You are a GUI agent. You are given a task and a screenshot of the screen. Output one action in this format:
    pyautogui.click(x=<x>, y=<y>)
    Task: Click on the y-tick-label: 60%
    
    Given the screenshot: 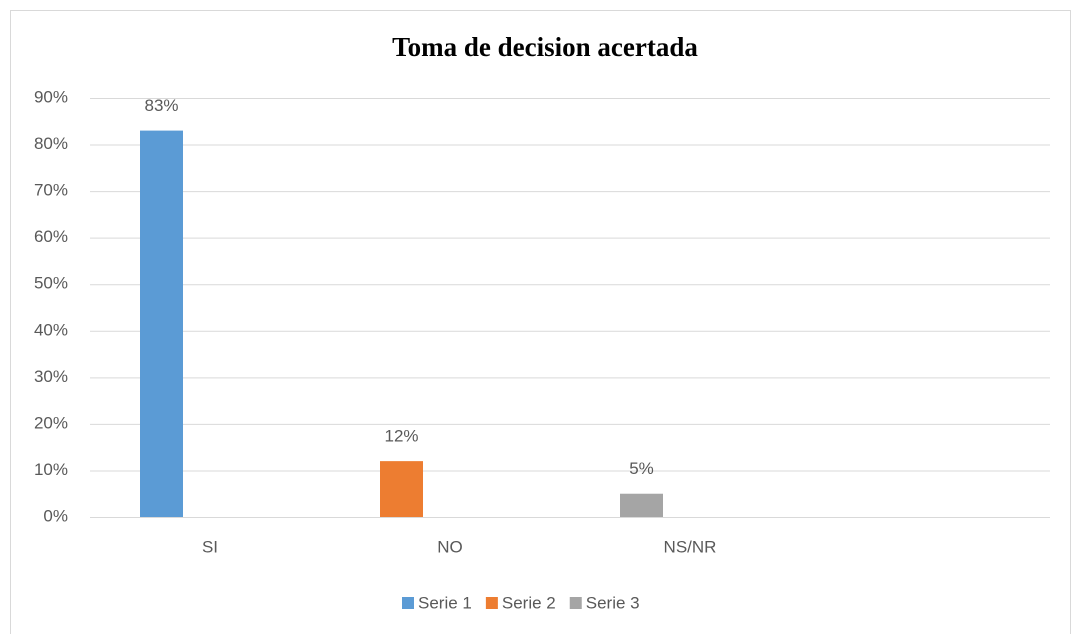 What is the action you would take?
    pyautogui.click(x=51, y=236)
    